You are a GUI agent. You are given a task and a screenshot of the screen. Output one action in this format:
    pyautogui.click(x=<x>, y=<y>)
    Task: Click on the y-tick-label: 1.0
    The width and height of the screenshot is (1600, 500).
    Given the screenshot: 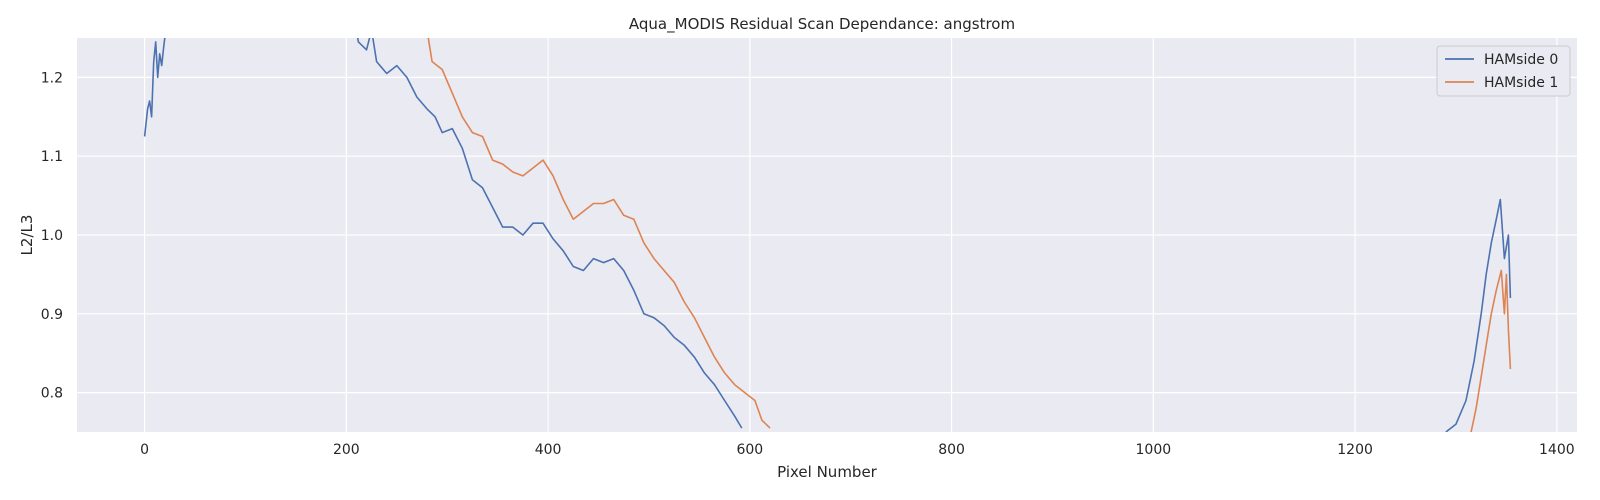 What is the action you would take?
    pyautogui.click(x=52, y=236)
    